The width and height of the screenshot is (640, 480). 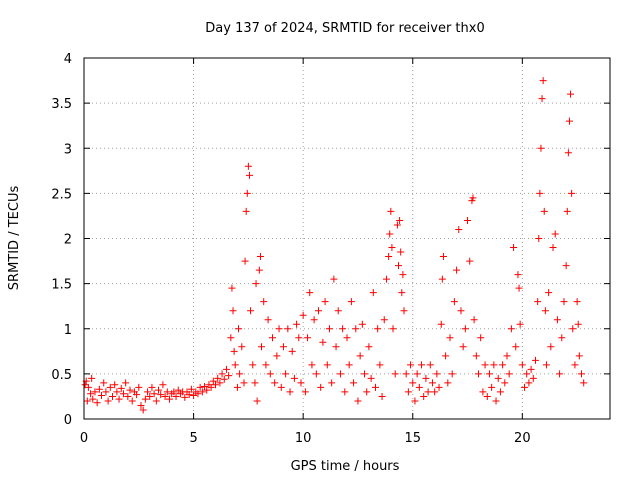 What do you see at coordinates (68, 149) in the screenshot?
I see `y-tick-label: 3` at bounding box center [68, 149].